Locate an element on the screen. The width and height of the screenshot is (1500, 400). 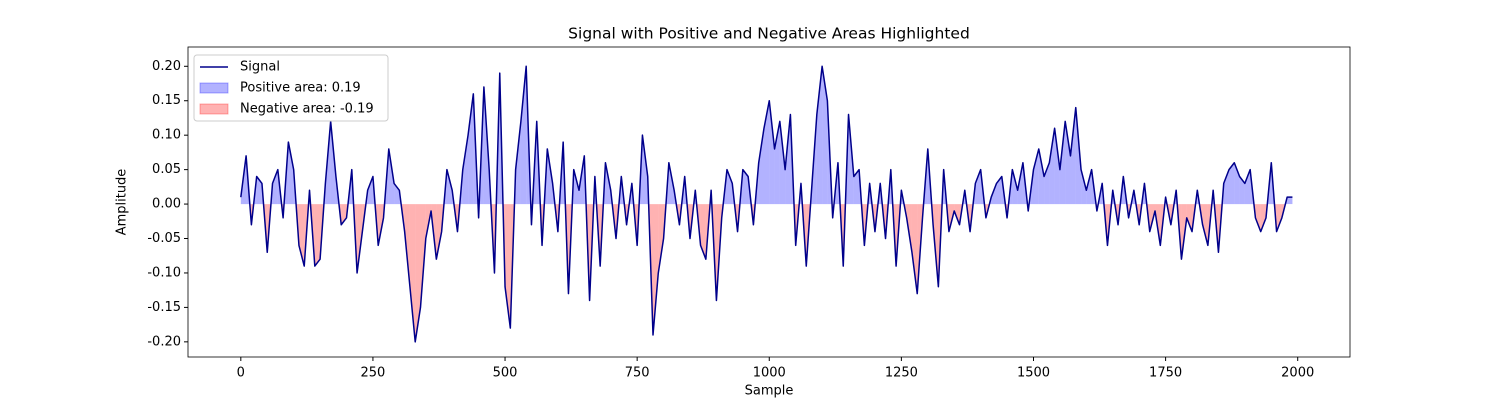
legend-box is located at coordinates (291, 88).